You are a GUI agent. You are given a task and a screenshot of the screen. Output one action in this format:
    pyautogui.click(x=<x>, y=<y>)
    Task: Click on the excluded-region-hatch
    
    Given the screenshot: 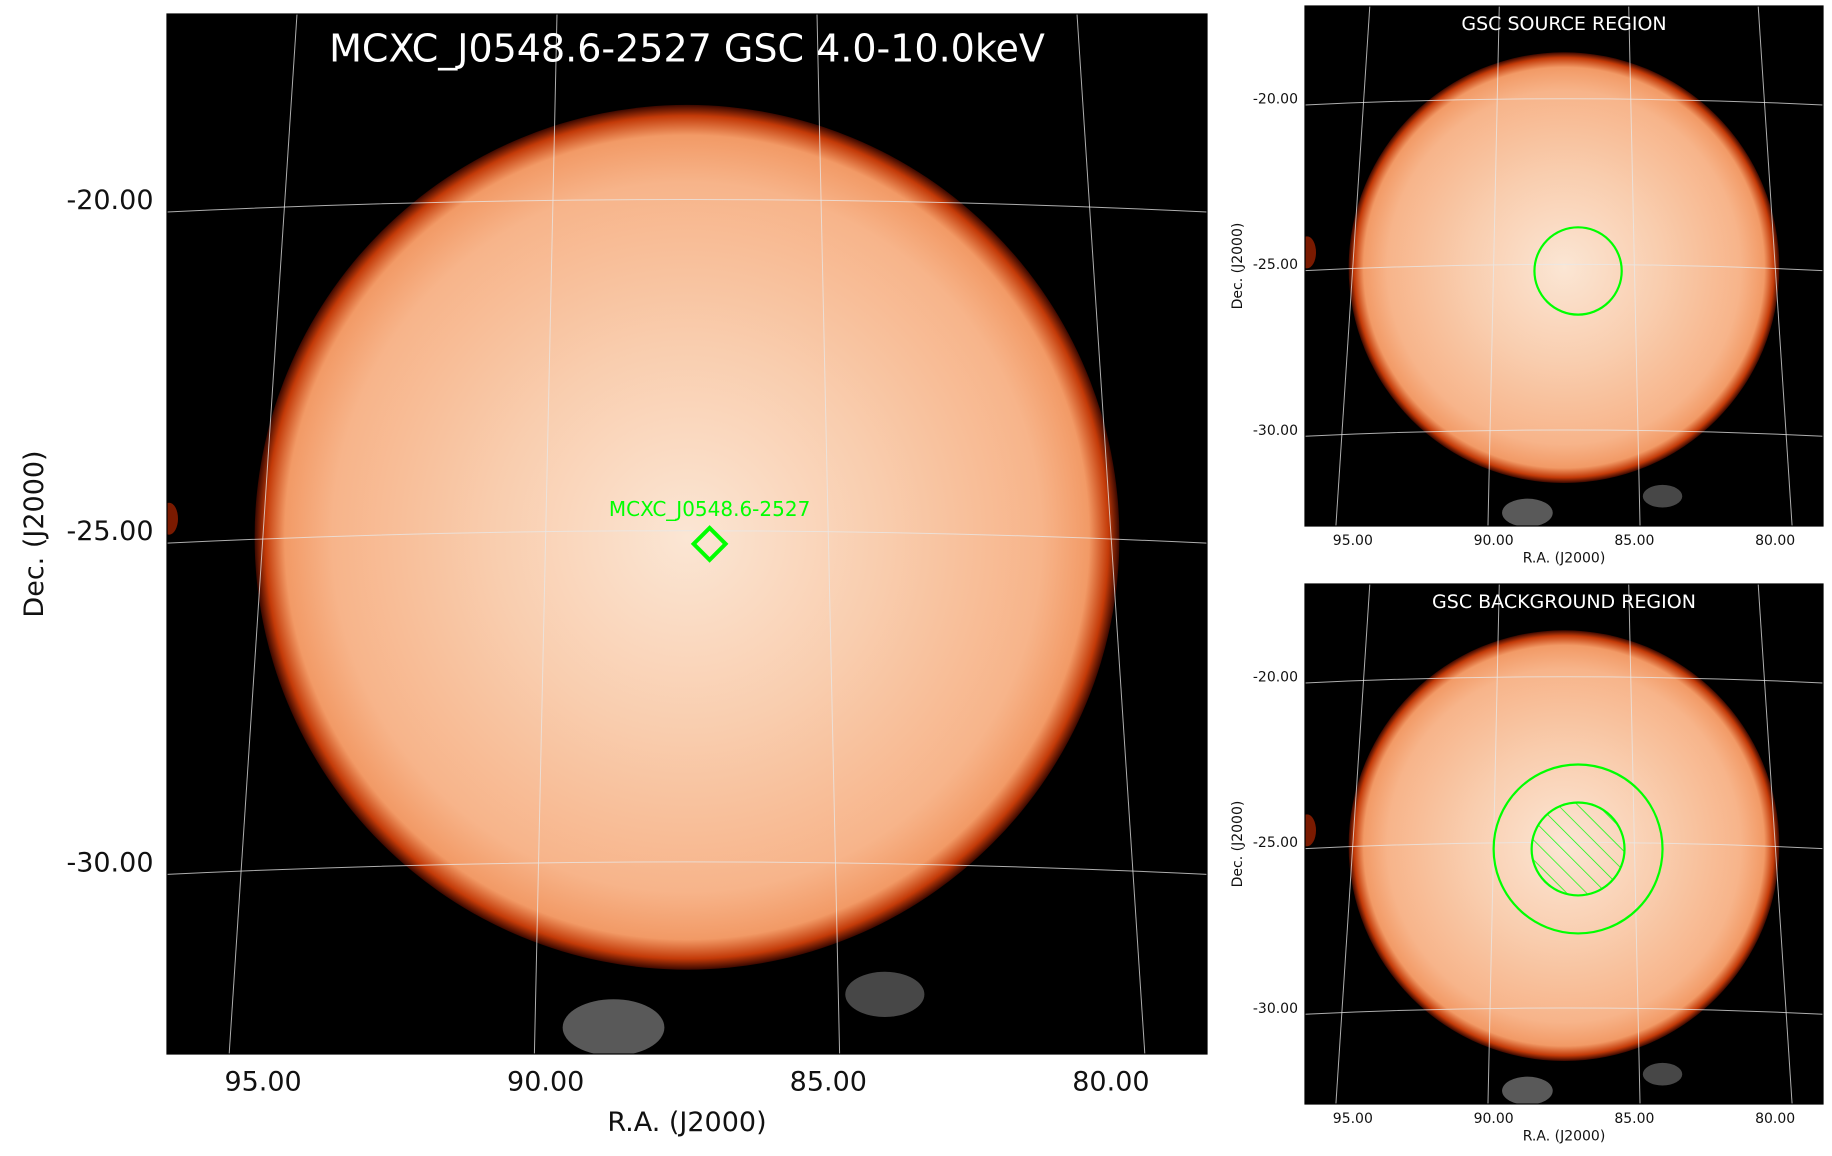 What is the action you would take?
    pyautogui.click(x=1578, y=849)
    